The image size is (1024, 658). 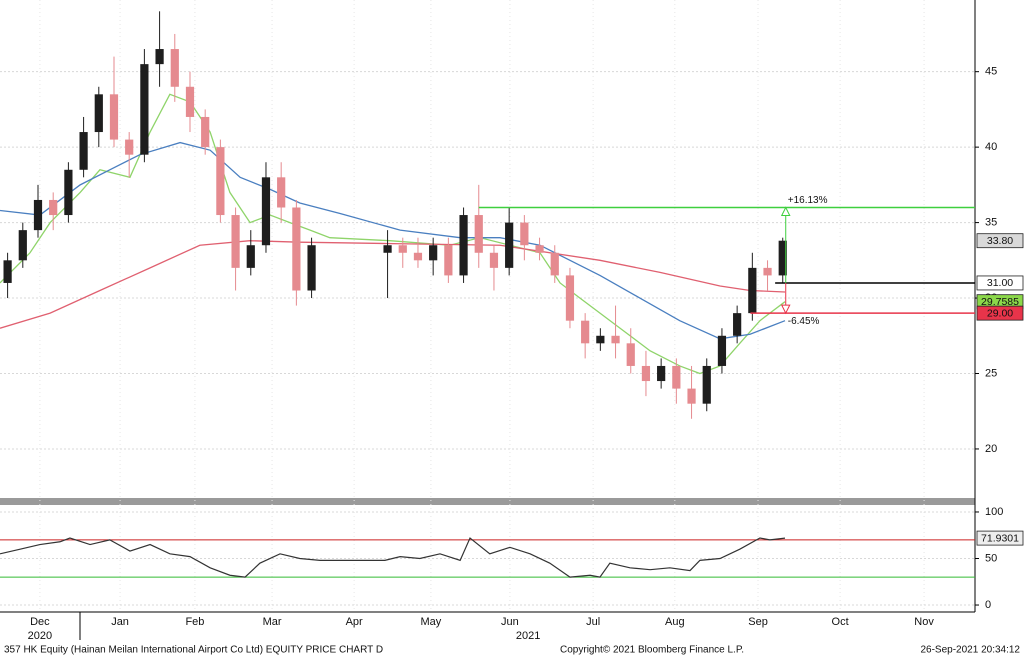 I want to click on price-tag-label: 31.00, so click(x=1000, y=283).